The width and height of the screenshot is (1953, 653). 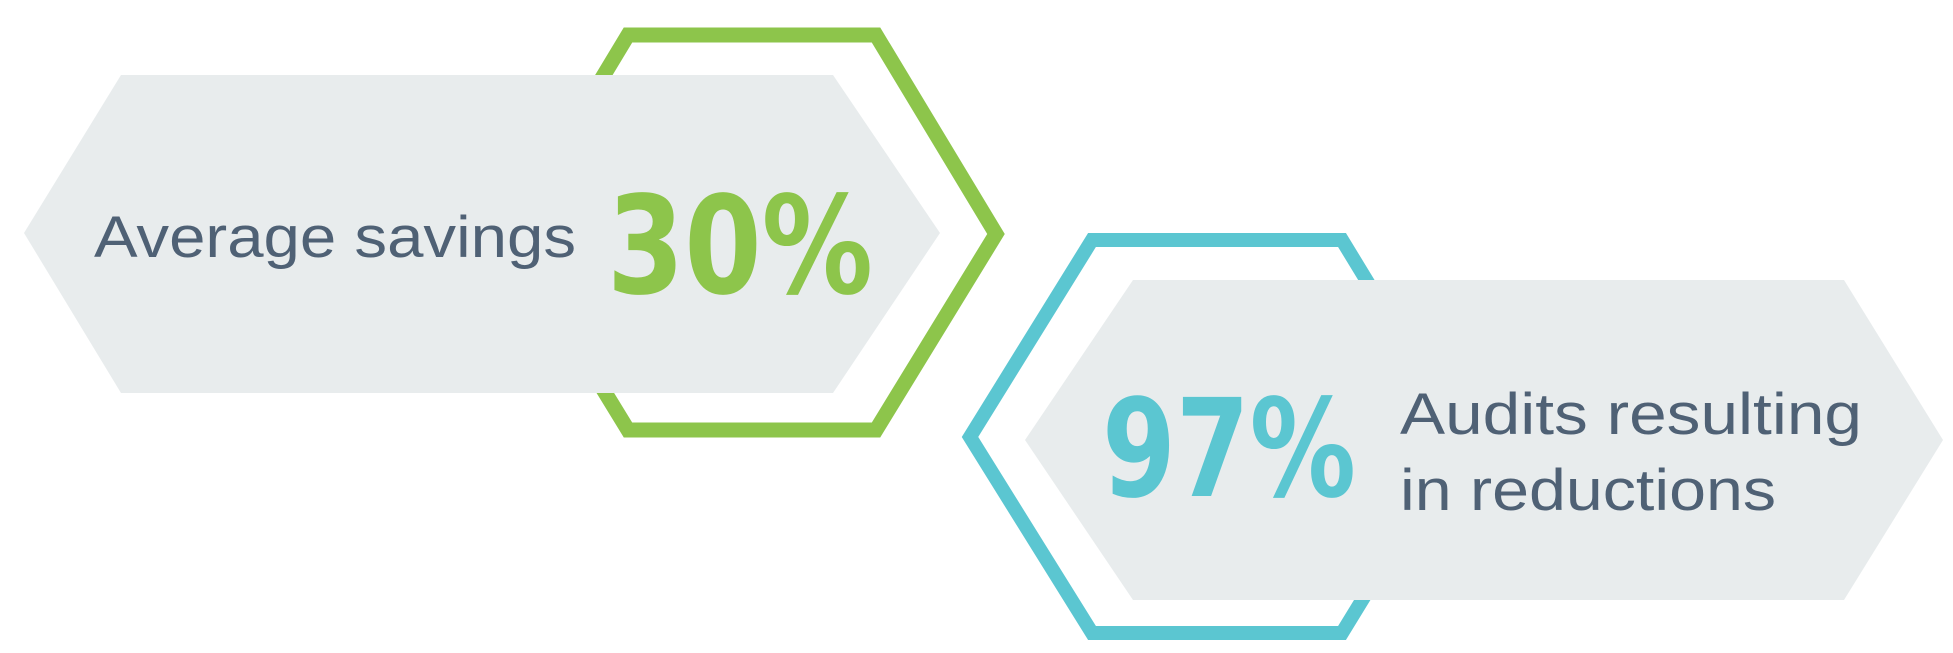 I want to click on audits-label-line2: in reductions, so click(x=1588, y=490).